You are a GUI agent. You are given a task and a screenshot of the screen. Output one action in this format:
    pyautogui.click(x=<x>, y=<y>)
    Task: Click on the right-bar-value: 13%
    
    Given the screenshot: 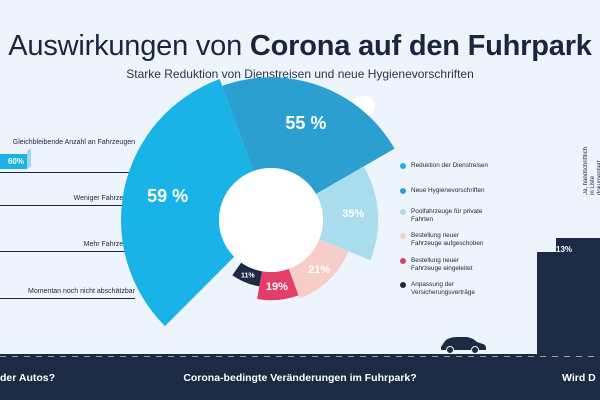 What is the action you would take?
    pyautogui.click(x=564, y=249)
    